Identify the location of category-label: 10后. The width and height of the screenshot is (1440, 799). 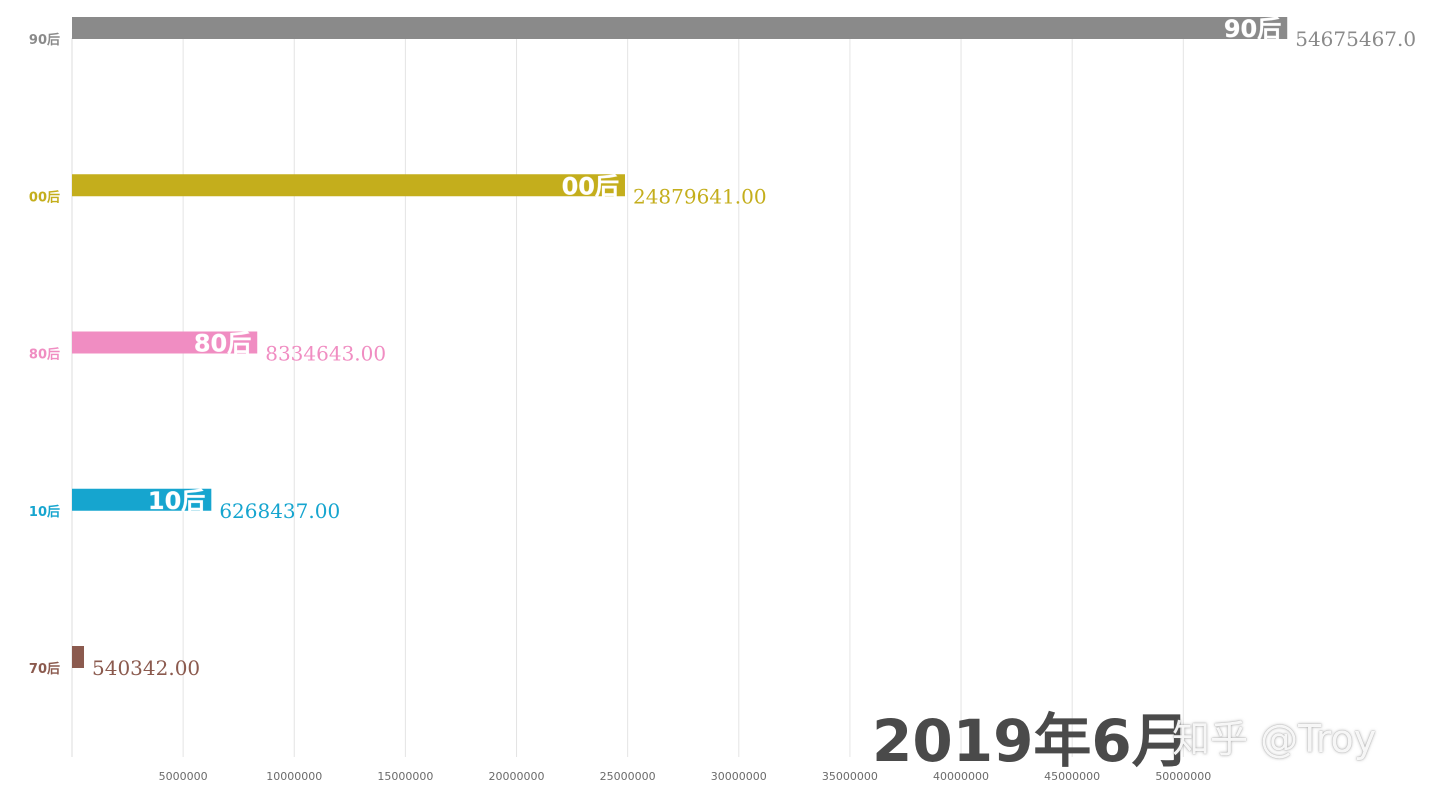
(44, 512).